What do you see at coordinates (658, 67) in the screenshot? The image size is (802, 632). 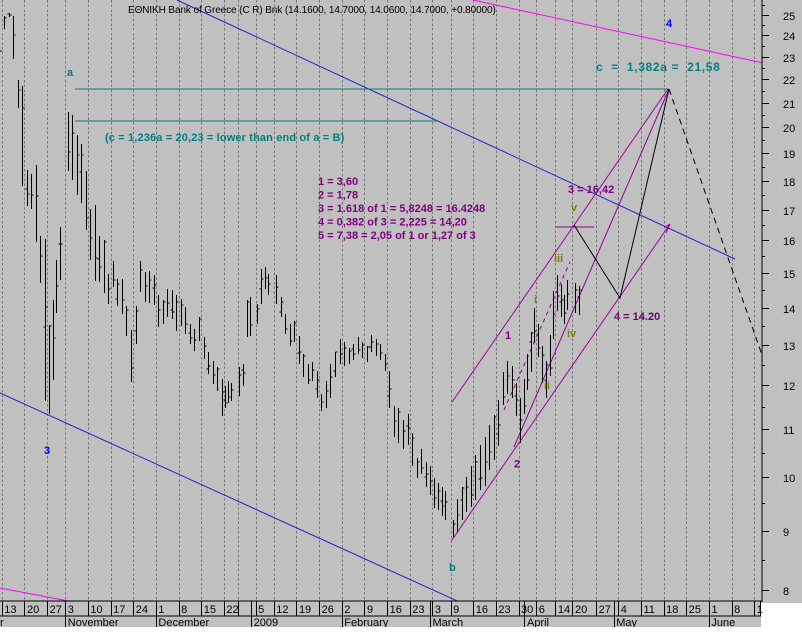 I see `svg-text: c = 1,382a = 21,58` at bounding box center [658, 67].